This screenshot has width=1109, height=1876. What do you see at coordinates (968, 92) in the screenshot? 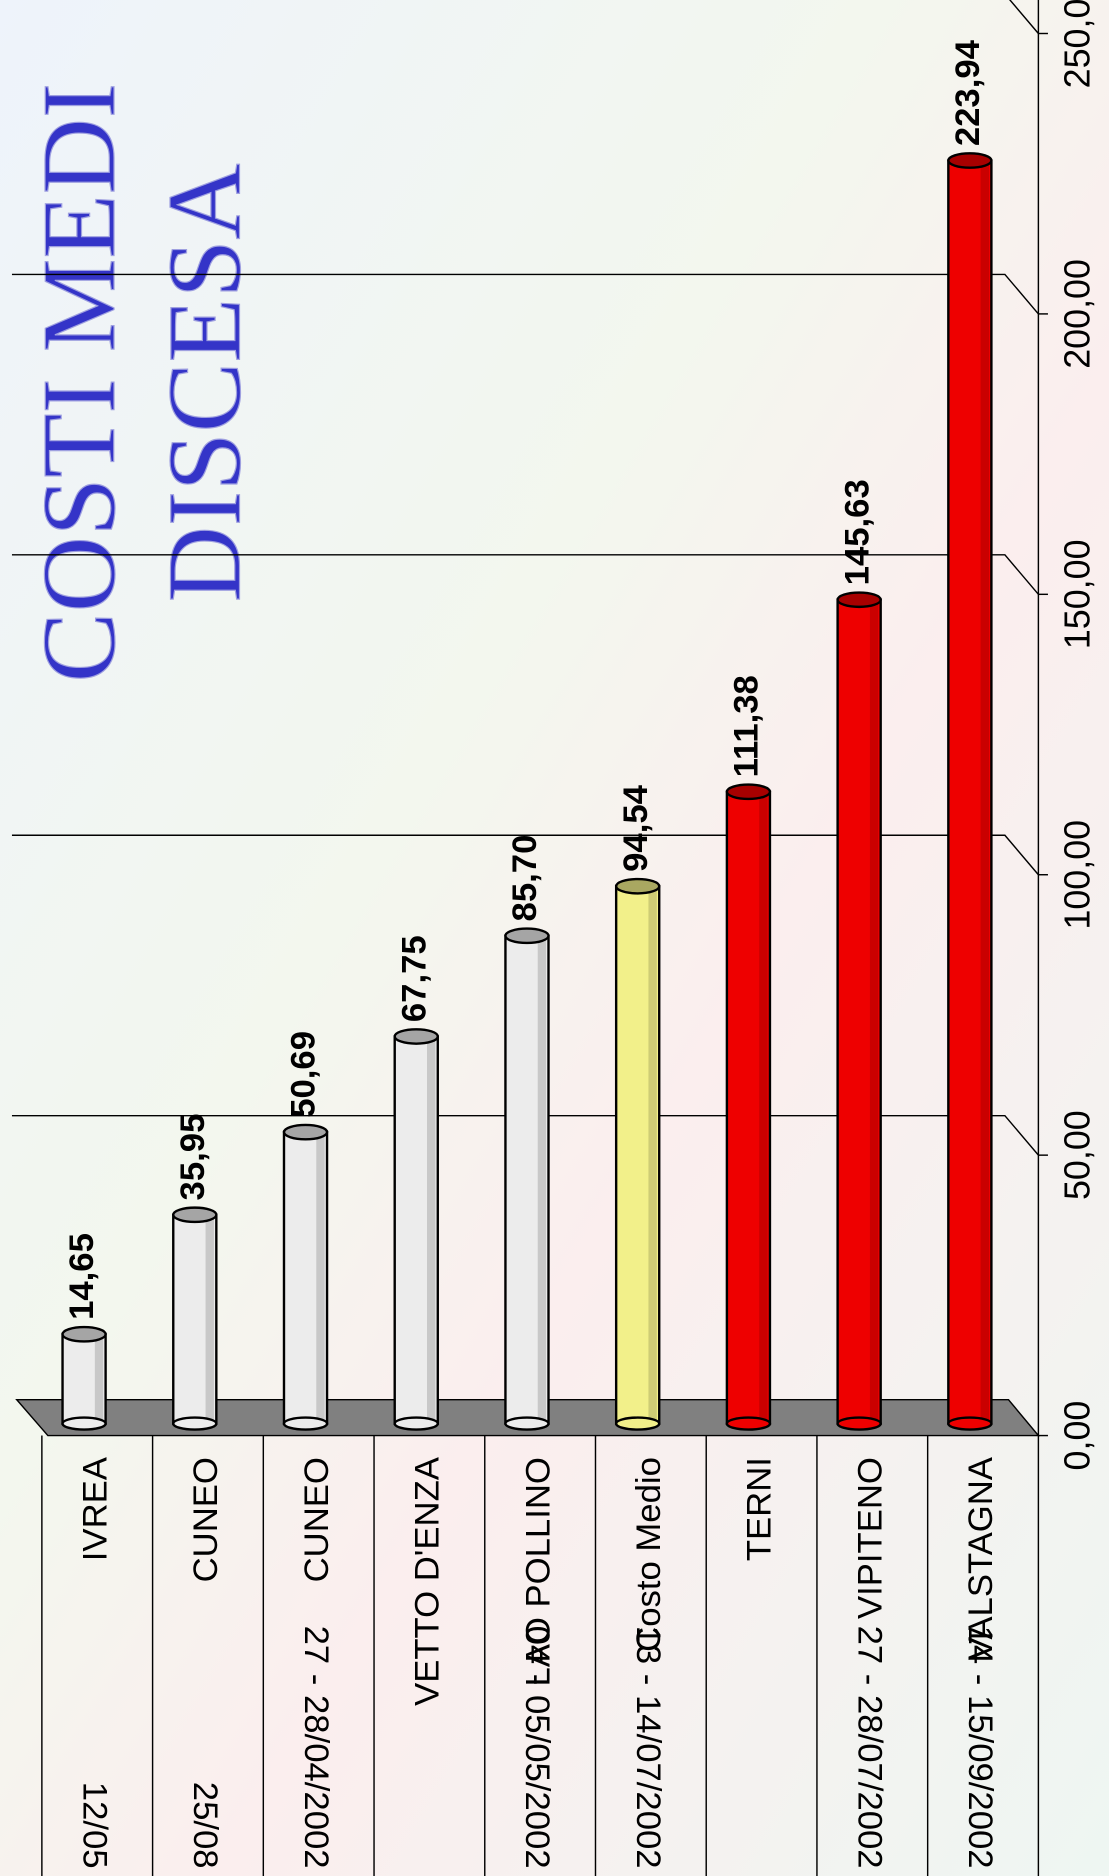
I see `value-label: 223,94` at bounding box center [968, 92].